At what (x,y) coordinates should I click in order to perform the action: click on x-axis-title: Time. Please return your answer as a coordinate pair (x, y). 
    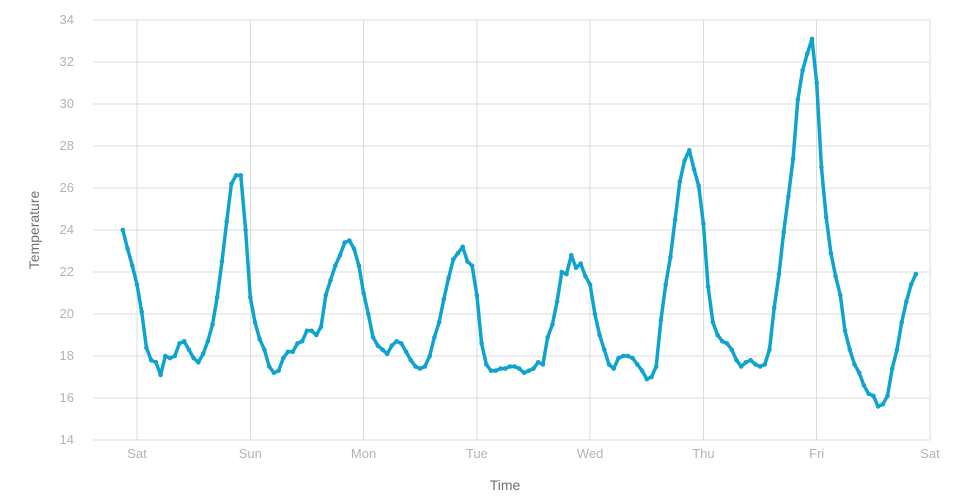
    Looking at the image, I should click on (505, 485).